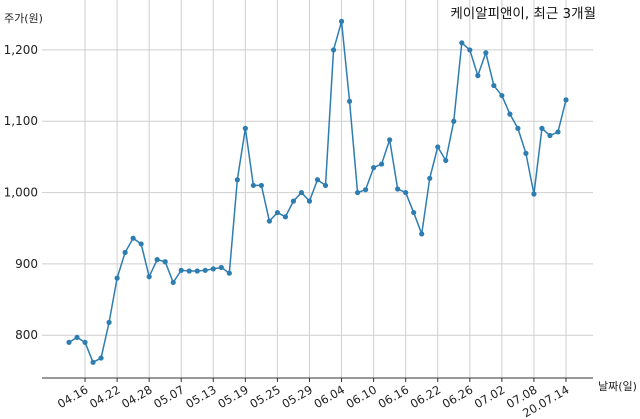 The image size is (640, 419). Describe the element at coordinates (169, 396) in the screenshot. I see `x-tick-label: 05.07` at that location.